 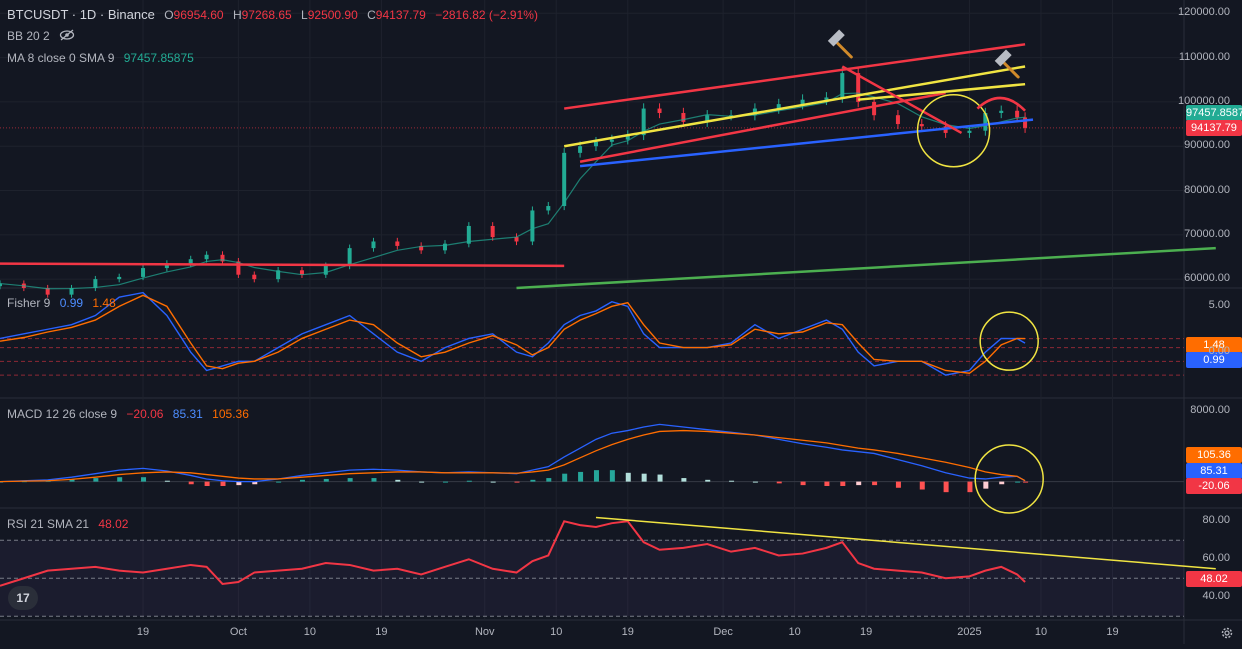 What do you see at coordinates (1207, 278) in the screenshot?
I see `y-tick-label: 60000.00` at bounding box center [1207, 278].